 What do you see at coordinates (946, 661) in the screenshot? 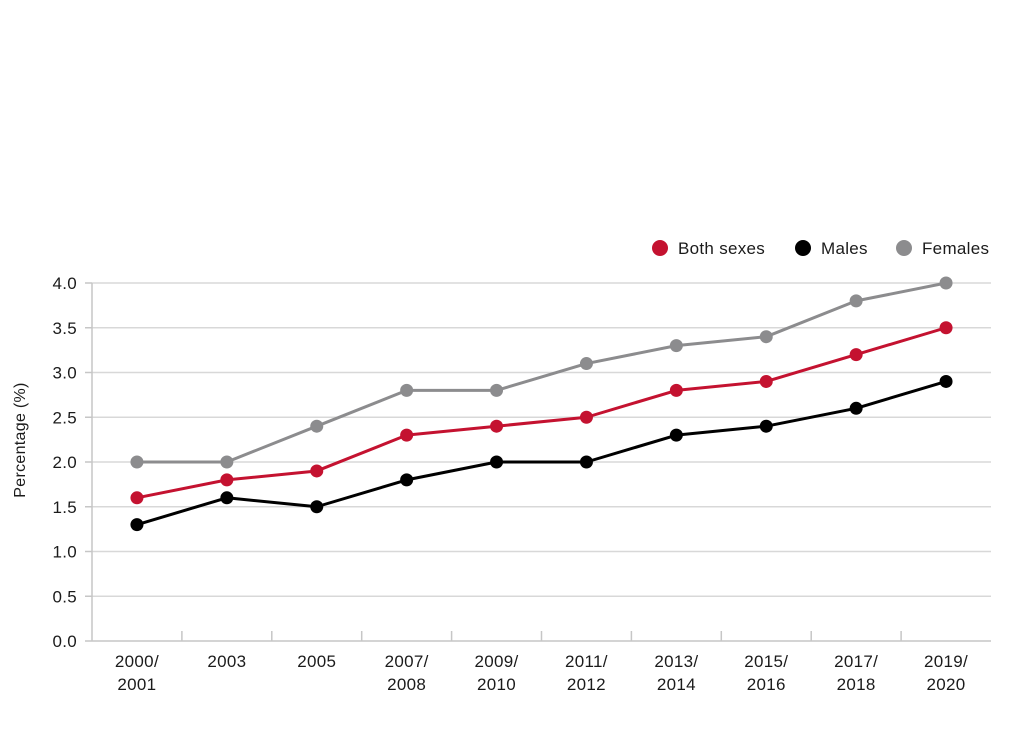
I see `x-tick-label: 2019/` at bounding box center [946, 661].